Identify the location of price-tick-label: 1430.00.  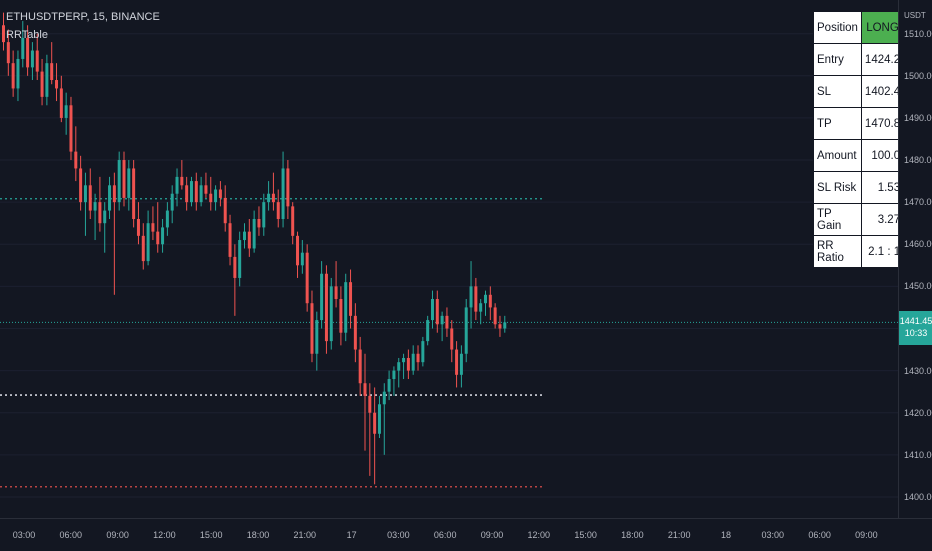
(918, 370).